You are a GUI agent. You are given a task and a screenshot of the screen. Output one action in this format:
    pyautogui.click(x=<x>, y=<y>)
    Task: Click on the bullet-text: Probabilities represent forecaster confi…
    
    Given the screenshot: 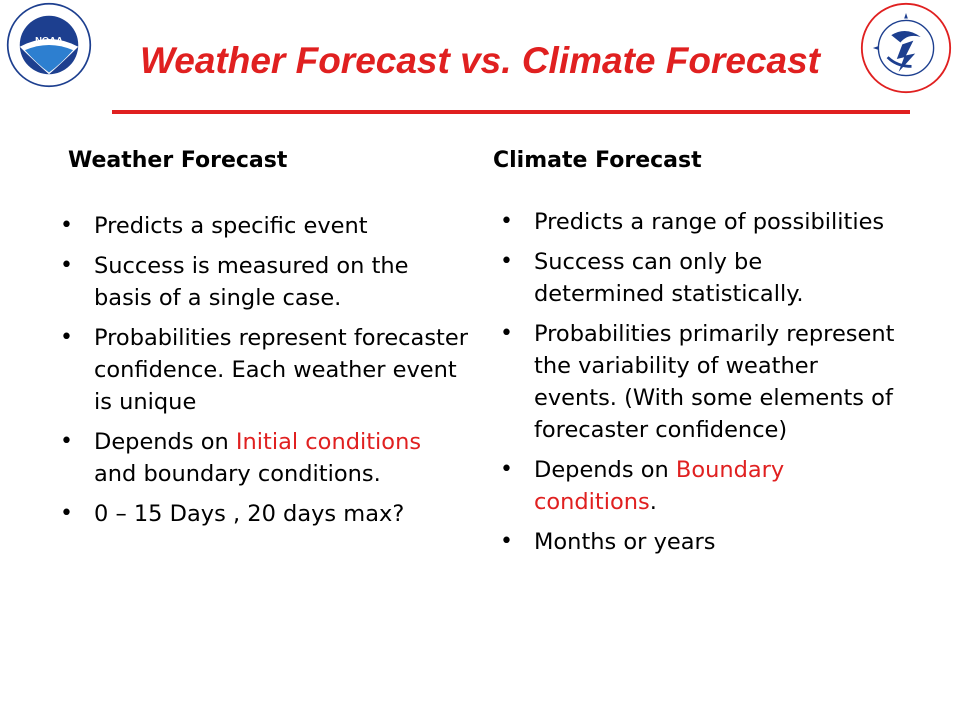 What is the action you would take?
    pyautogui.click(x=281, y=370)
    